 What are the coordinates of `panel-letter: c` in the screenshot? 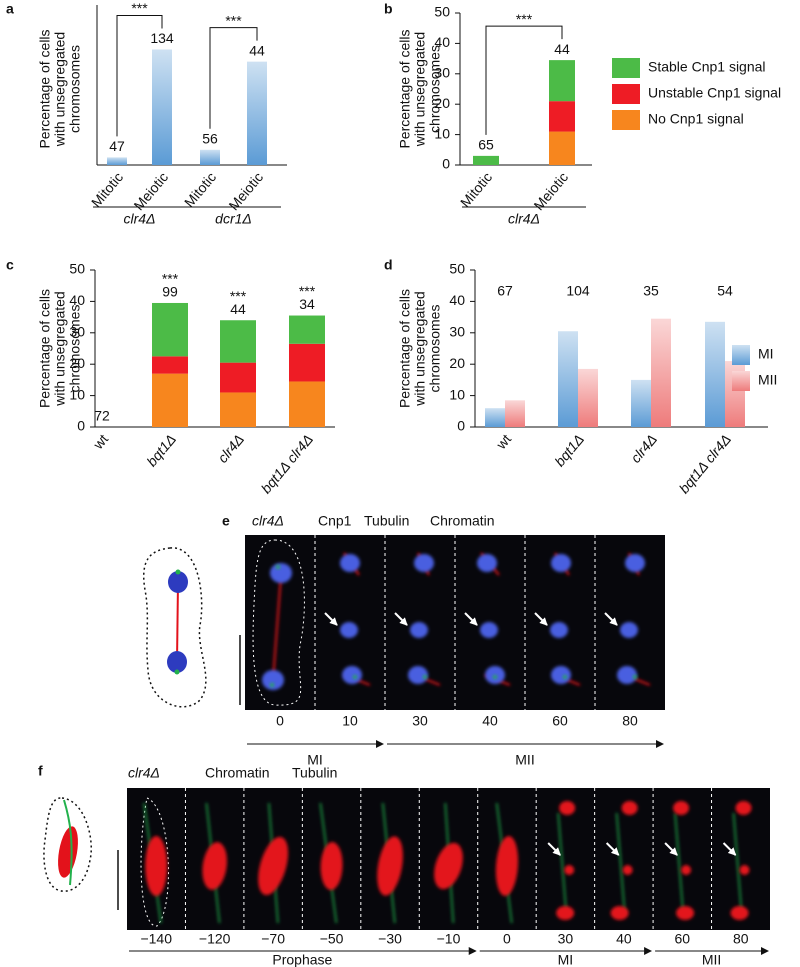 It's located at (10, 265).